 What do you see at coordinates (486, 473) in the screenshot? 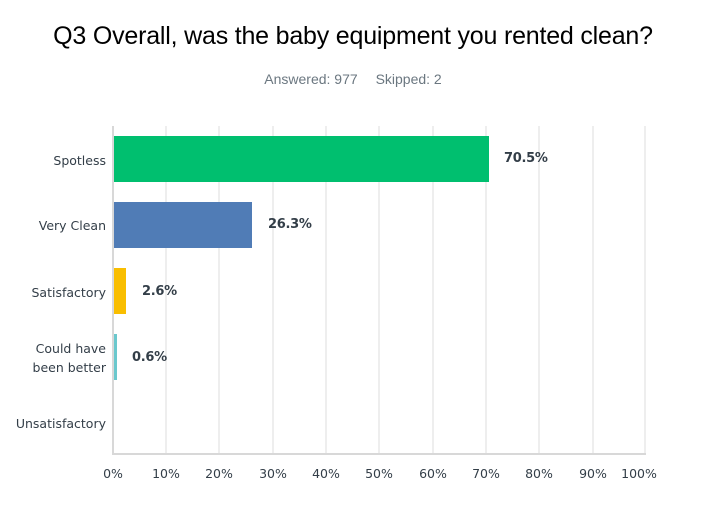
I see `x-tick: 70%` at bounding box center [486, 473].